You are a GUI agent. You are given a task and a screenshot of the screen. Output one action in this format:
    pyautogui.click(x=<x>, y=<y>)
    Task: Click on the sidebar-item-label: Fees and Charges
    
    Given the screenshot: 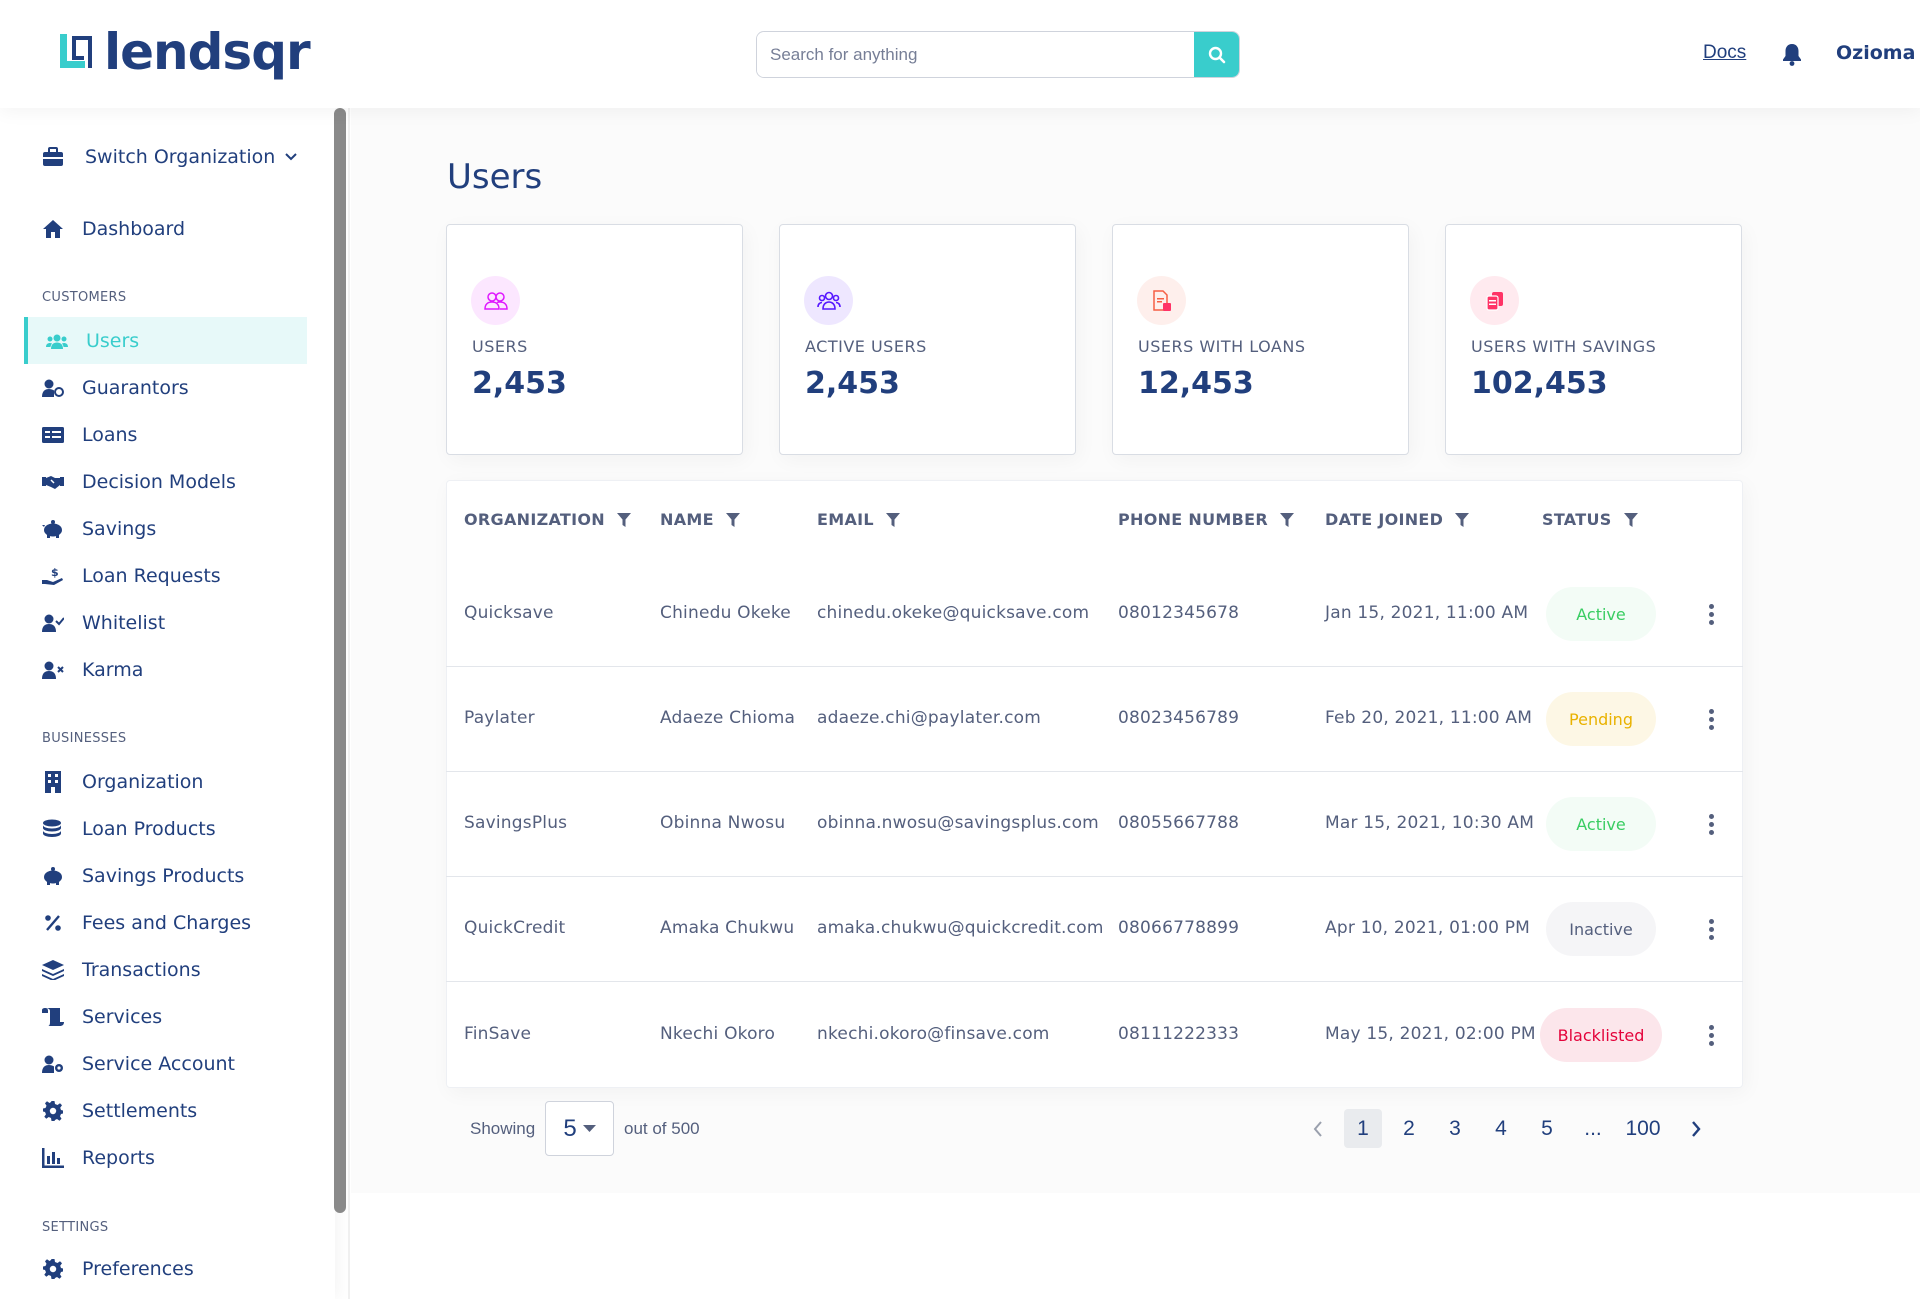 What is the action you would take?
    pyautogui.click(x=167, y=923)
    